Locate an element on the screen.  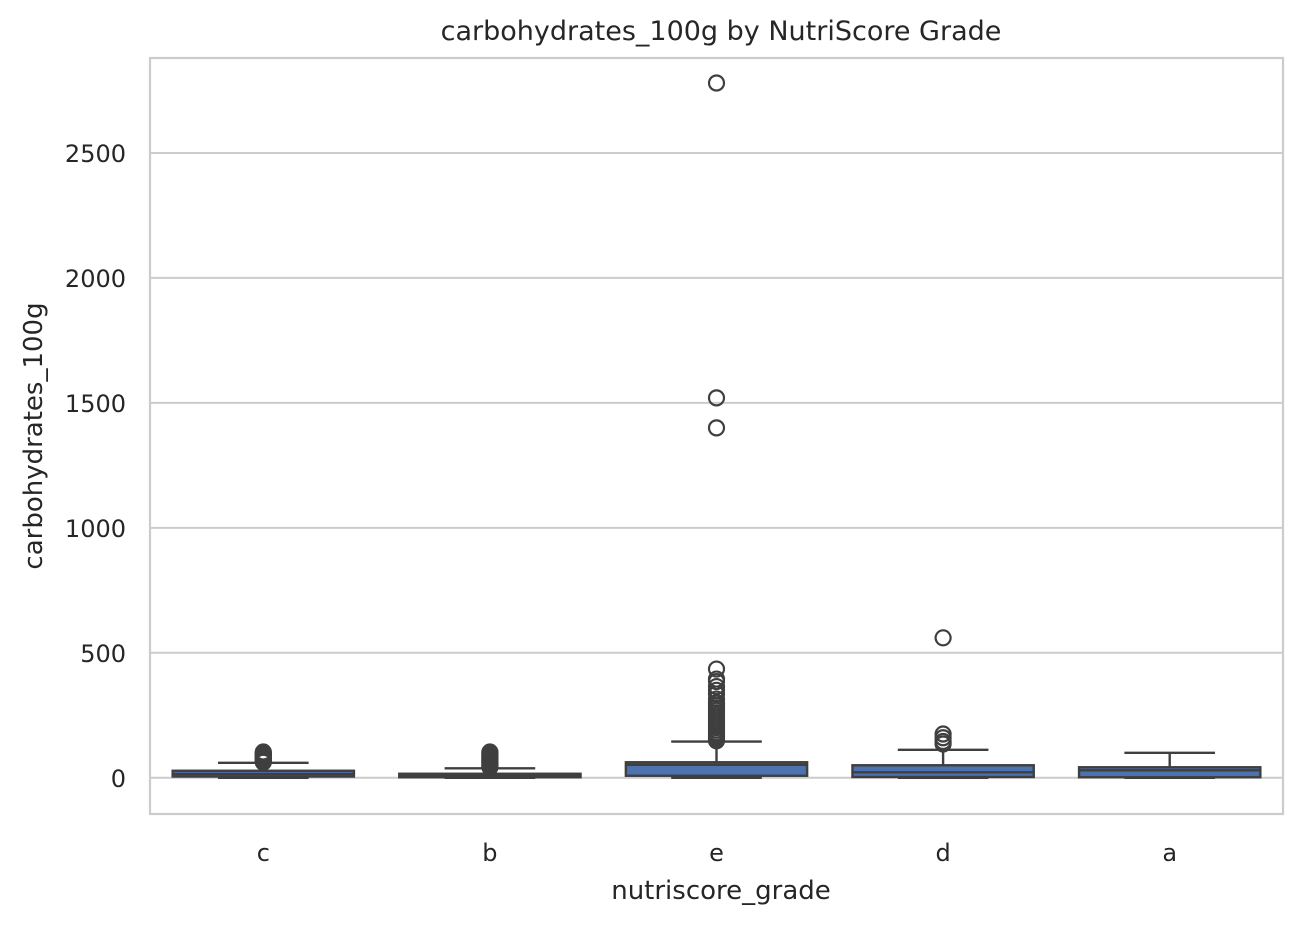
y-tick-label-0: 0 is located at coordinates (118, 779).